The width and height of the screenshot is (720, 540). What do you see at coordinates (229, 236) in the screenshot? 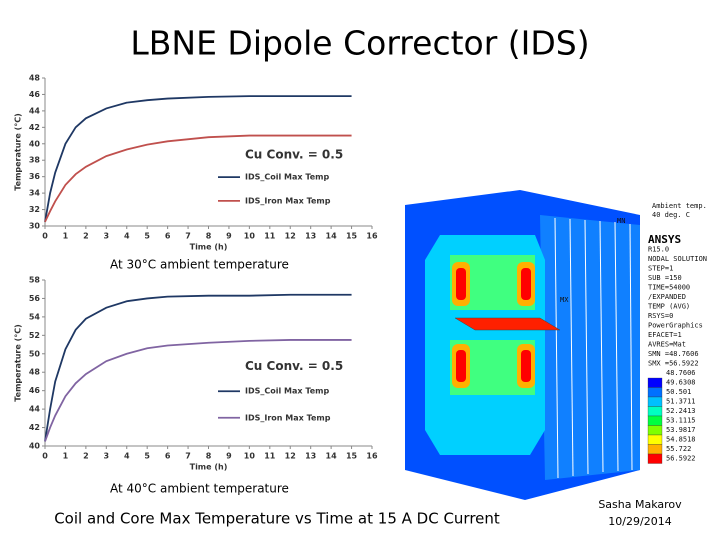
I see `x-tick-label: 9` at bounding box center [229, 236].